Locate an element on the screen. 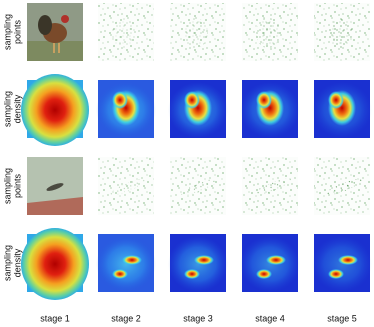  rooster-head is located at coordinates (65, 19).